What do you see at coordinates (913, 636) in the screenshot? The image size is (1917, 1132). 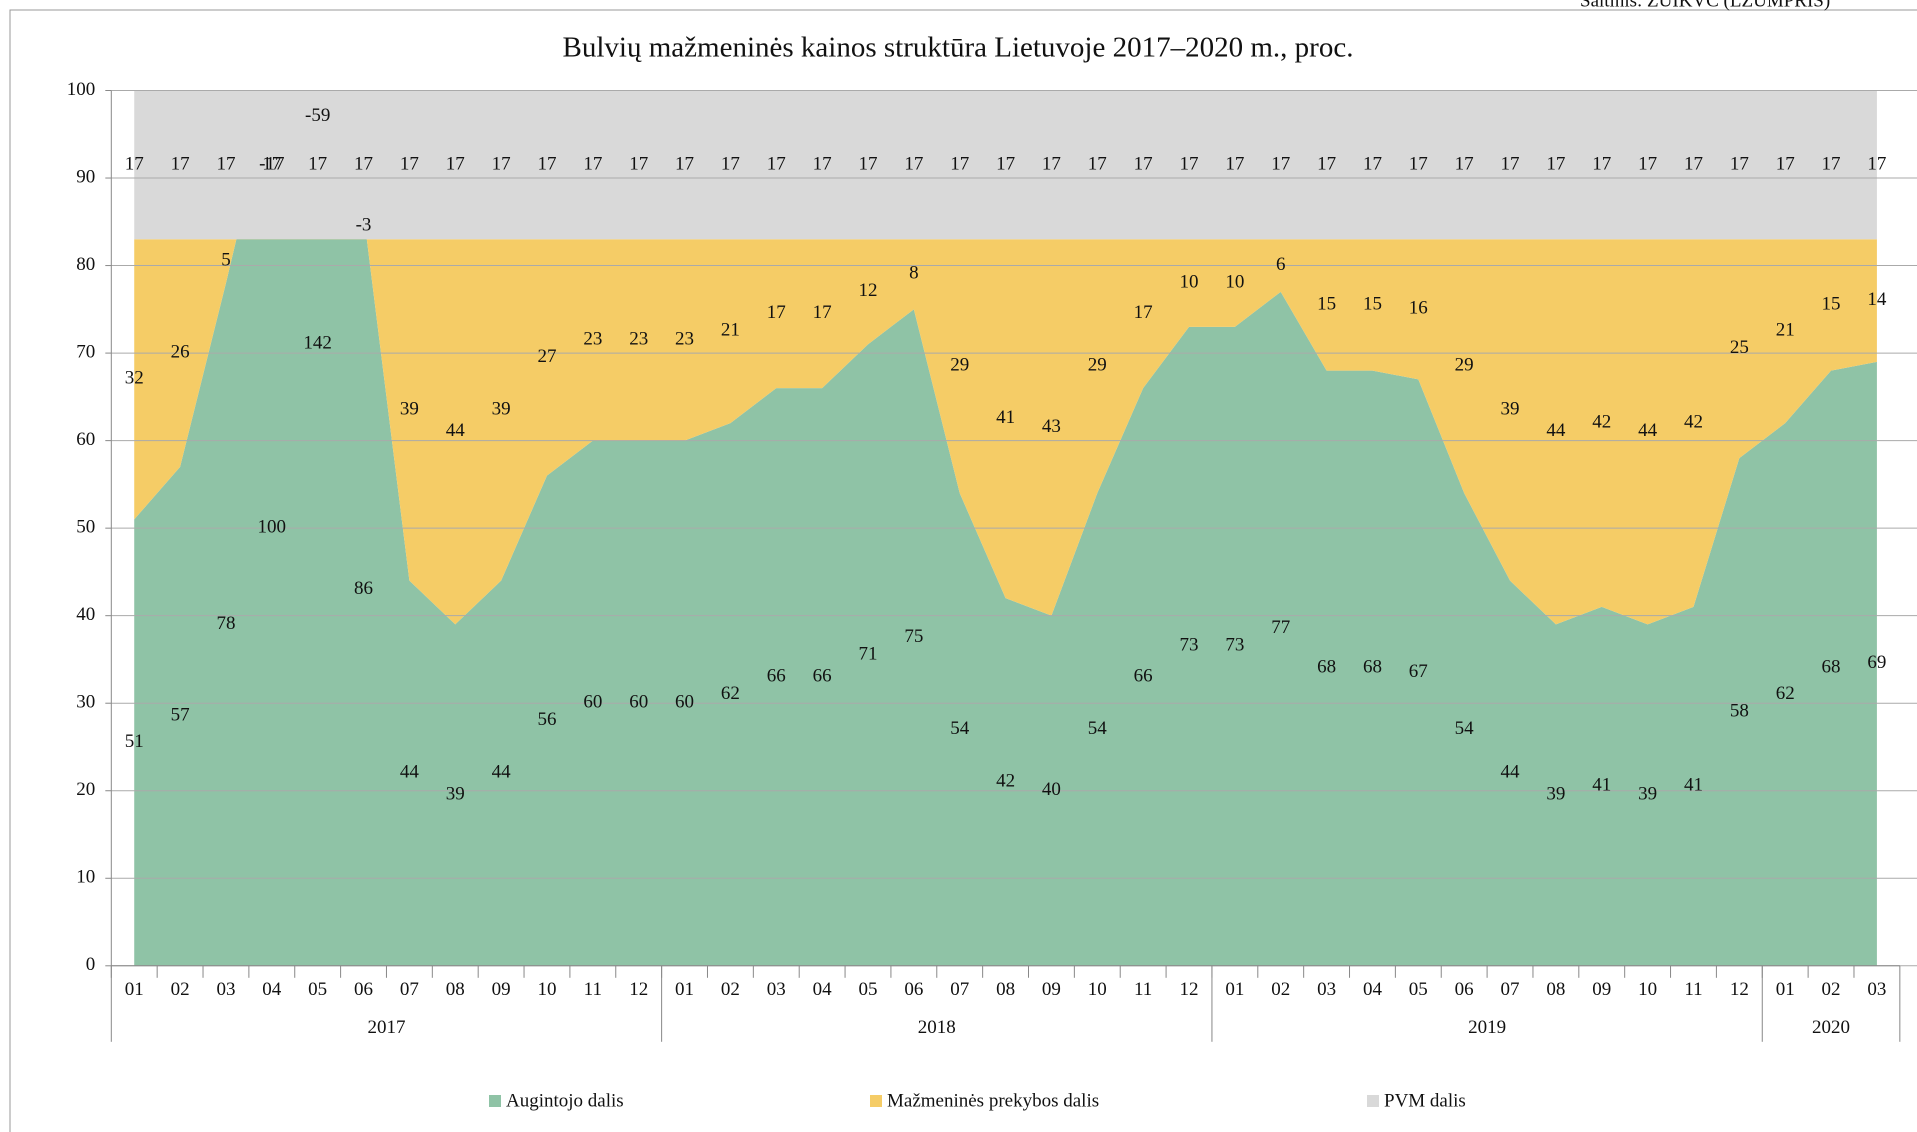 I see `data-label: 75` at bounding box center [913, 636].